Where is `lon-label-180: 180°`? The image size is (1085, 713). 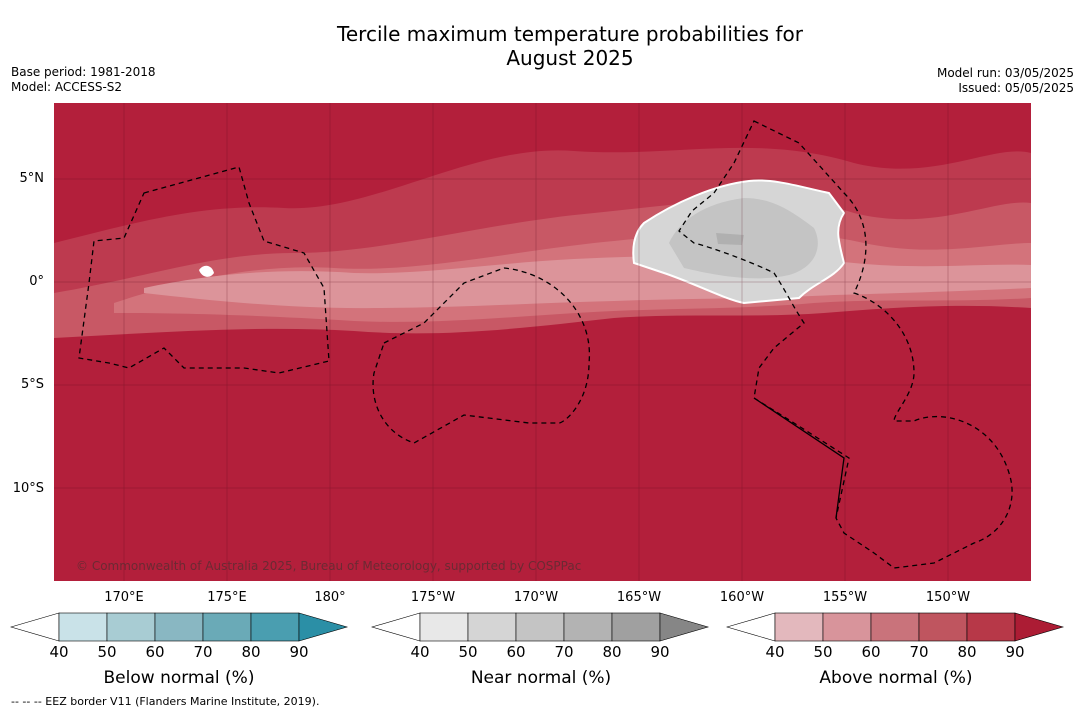
lon-label-180: 180° is located at coordinates (330, 597).